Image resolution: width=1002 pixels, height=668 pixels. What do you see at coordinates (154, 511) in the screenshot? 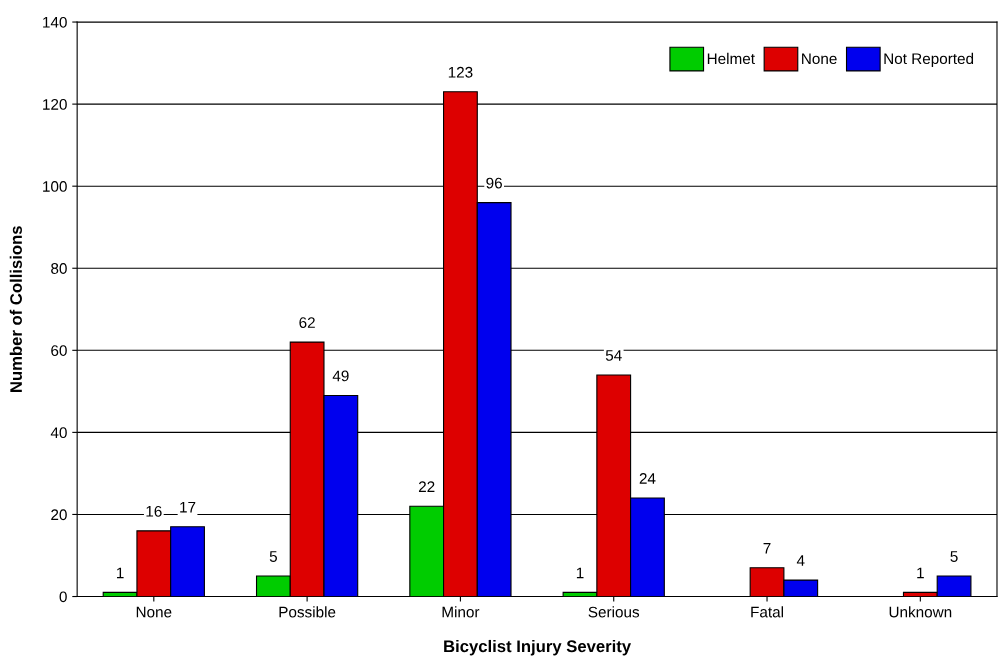
I see `data-label: 16` at bounding box center [154, 511].